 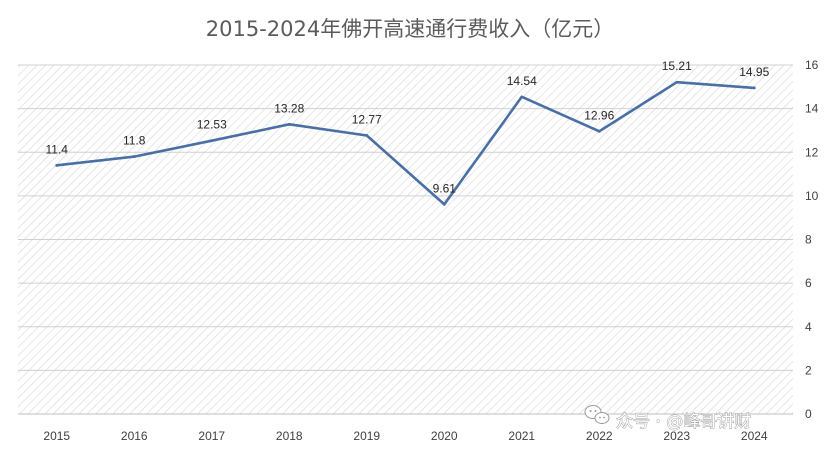 What do you see at coordinates (808, 370) in the screenshot?
I see `y-tick-label: 2` at bounding box center [808, 370].